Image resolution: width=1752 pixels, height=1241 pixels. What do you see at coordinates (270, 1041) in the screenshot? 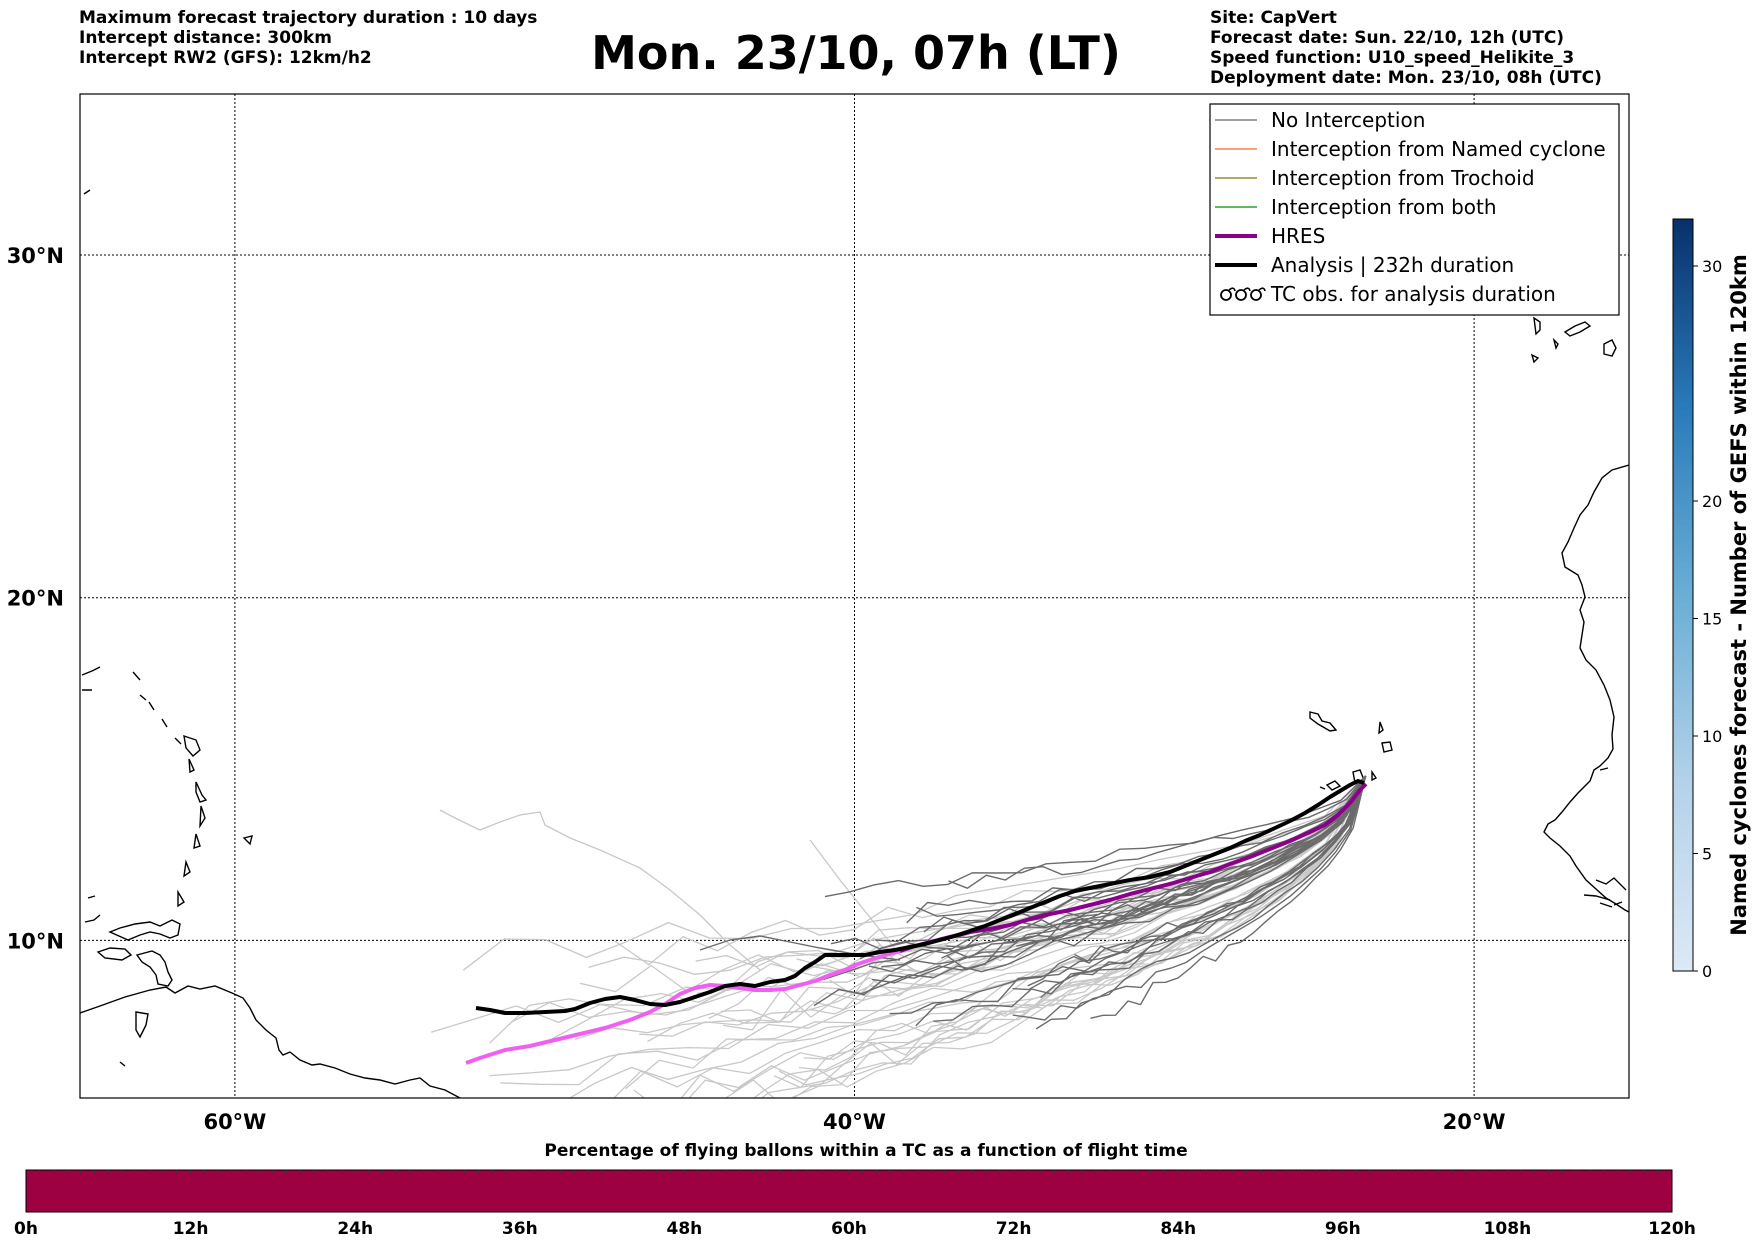
I see `south-america-coastline` at bounding box center [270, 1041].